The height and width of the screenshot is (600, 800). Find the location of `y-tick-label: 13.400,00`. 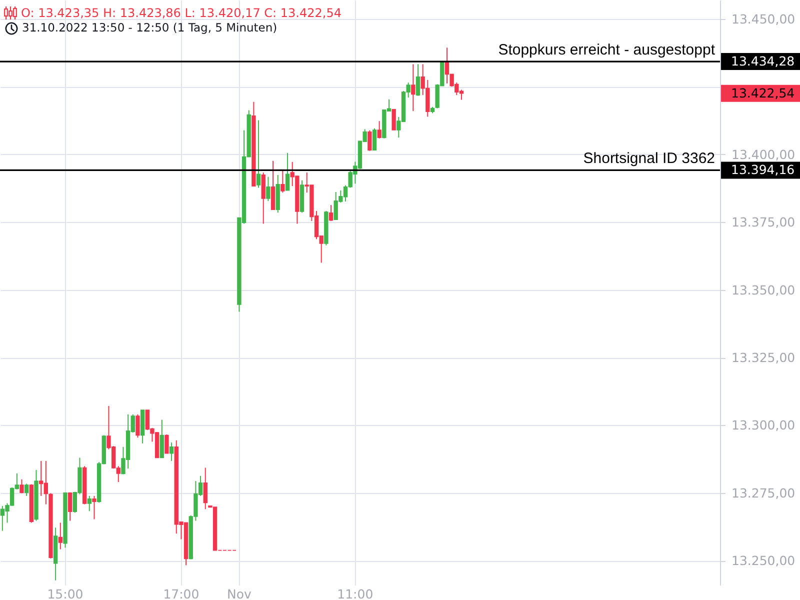

y-tick-label: 13.400,00 is located at coordinates (764, 154).